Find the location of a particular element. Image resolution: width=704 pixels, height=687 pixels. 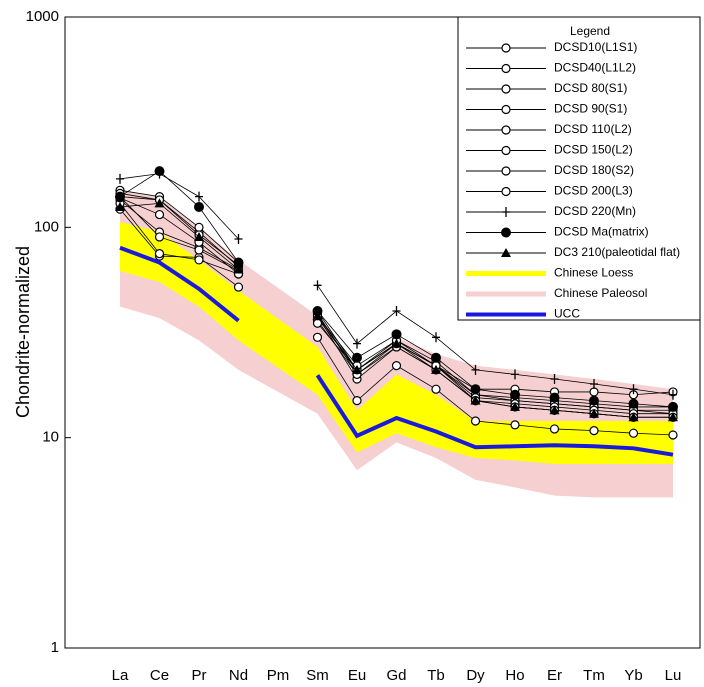

x-tick-label: Sm is located at coordinates (317, 675).